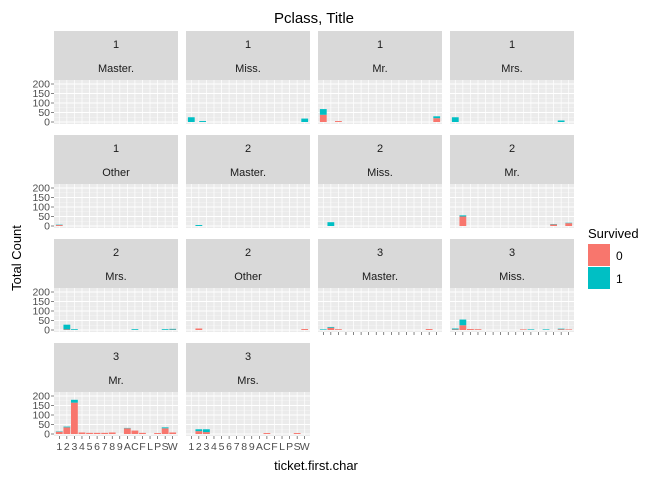  Describe the element at coordinates (305, 447) in the screenshot. I see `x-tick-label: W` at that location.